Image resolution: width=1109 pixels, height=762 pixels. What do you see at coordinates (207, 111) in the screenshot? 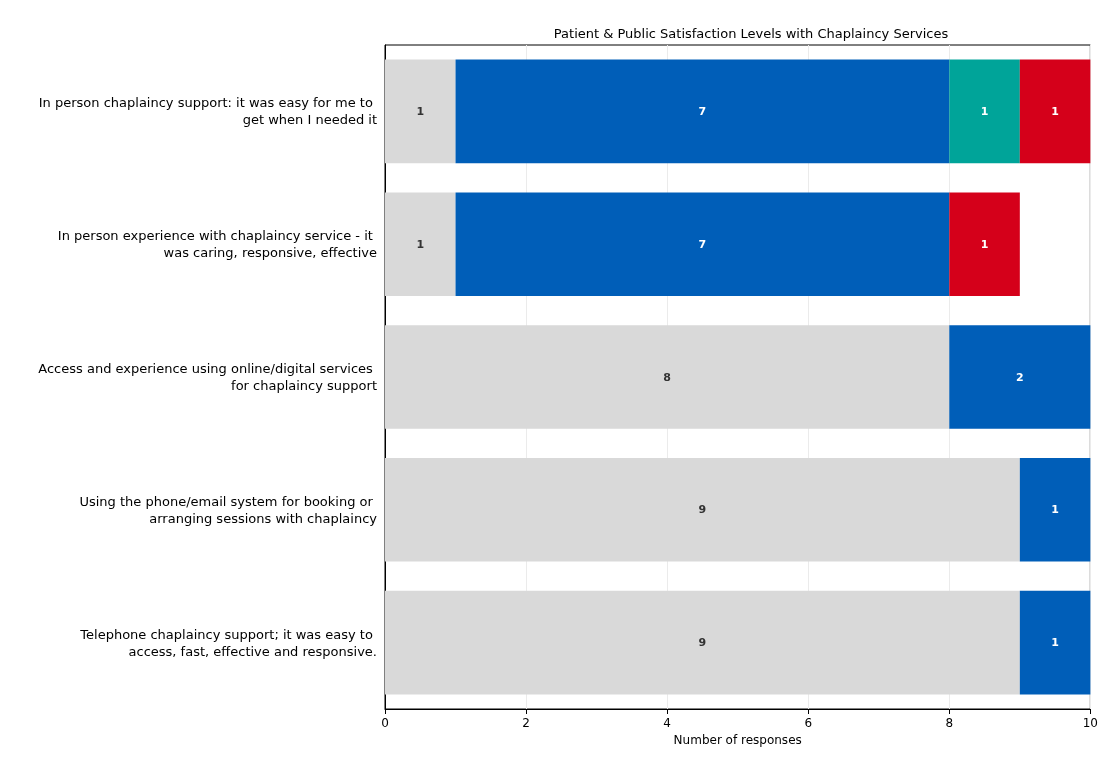
I see `y-tick-label: In person chaplaincy support: it was easy for me to get when I needed it` at bounding box center [207, 111].